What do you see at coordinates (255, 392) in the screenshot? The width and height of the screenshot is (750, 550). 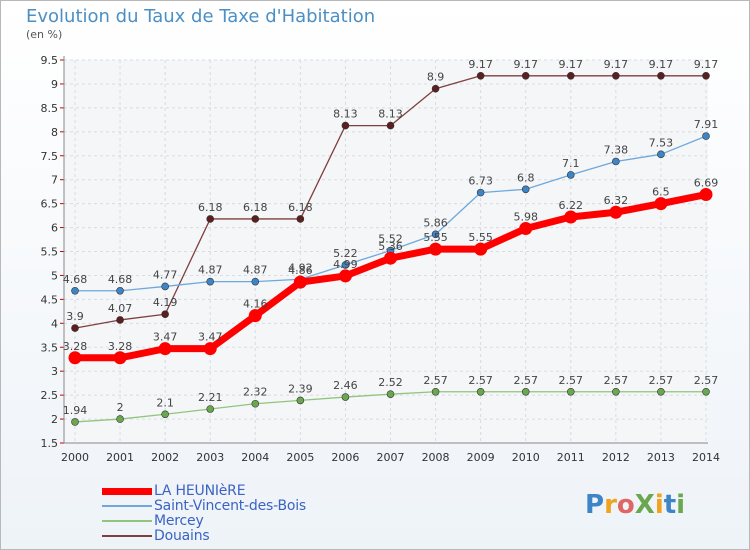 I see `data-label: 2.32` at bounding box center [255, 392].